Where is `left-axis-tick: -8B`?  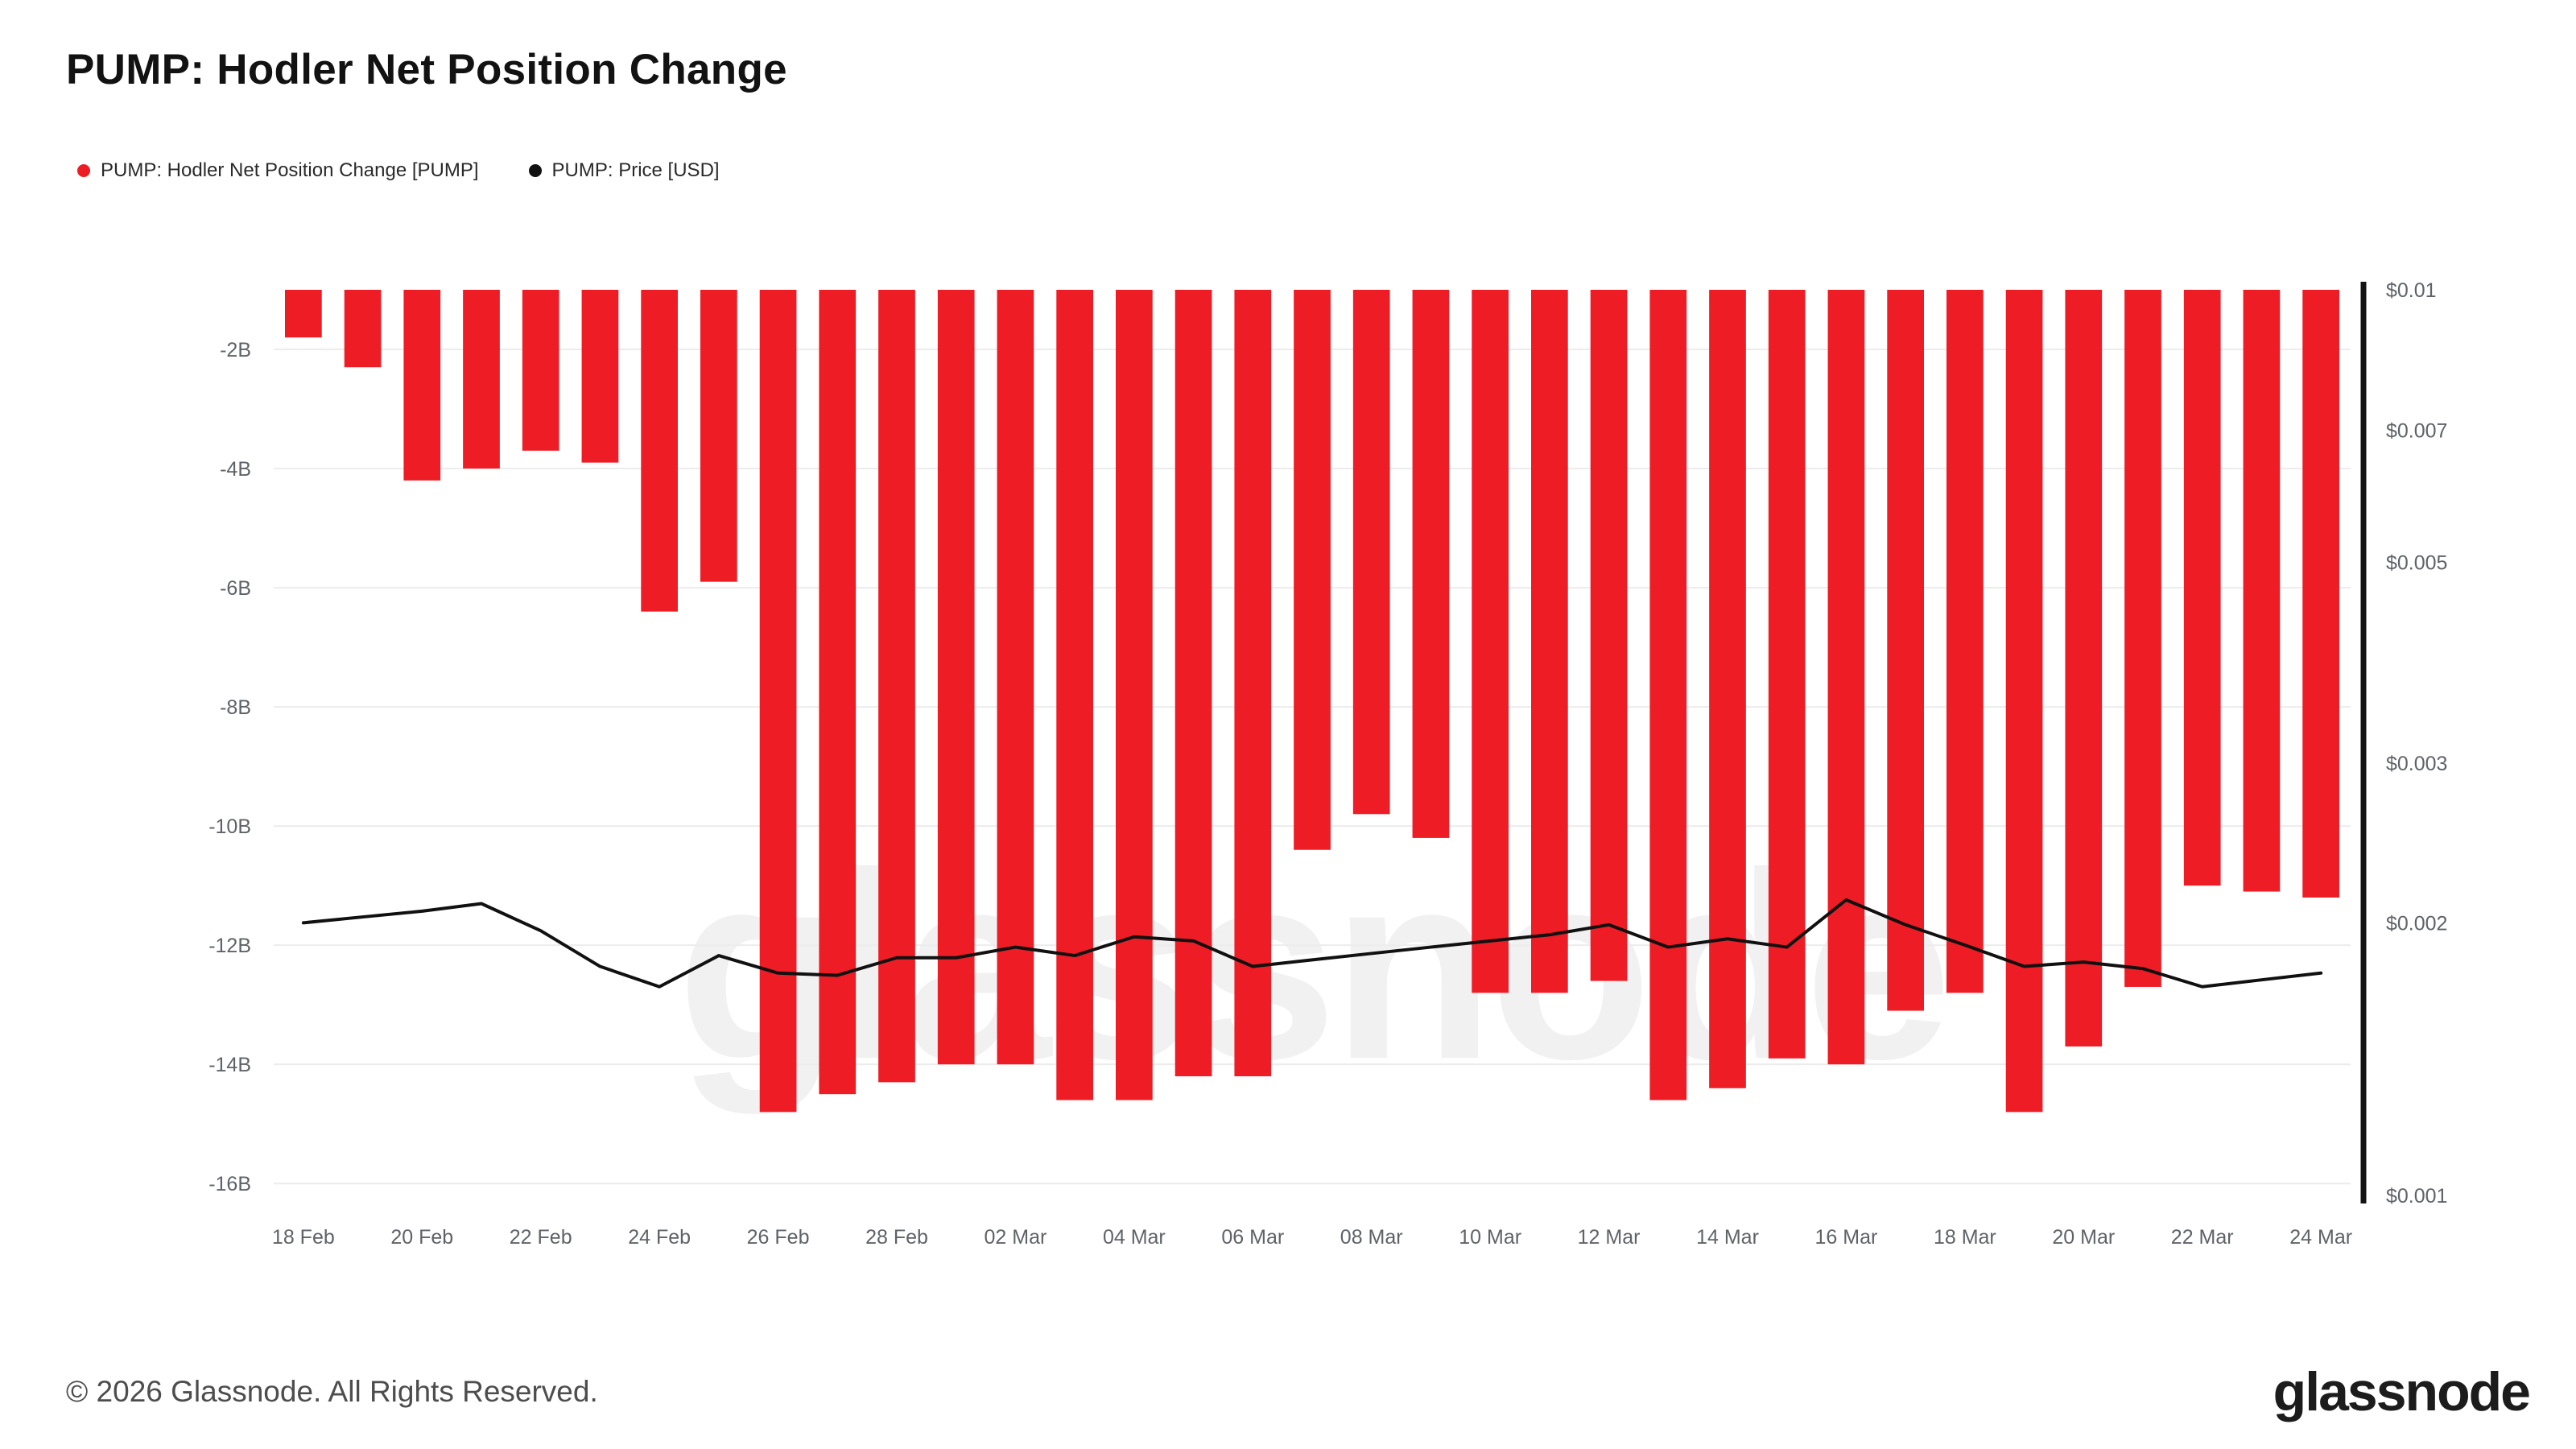
left-axis-tick: -8B is located at coordinates (235, 707).